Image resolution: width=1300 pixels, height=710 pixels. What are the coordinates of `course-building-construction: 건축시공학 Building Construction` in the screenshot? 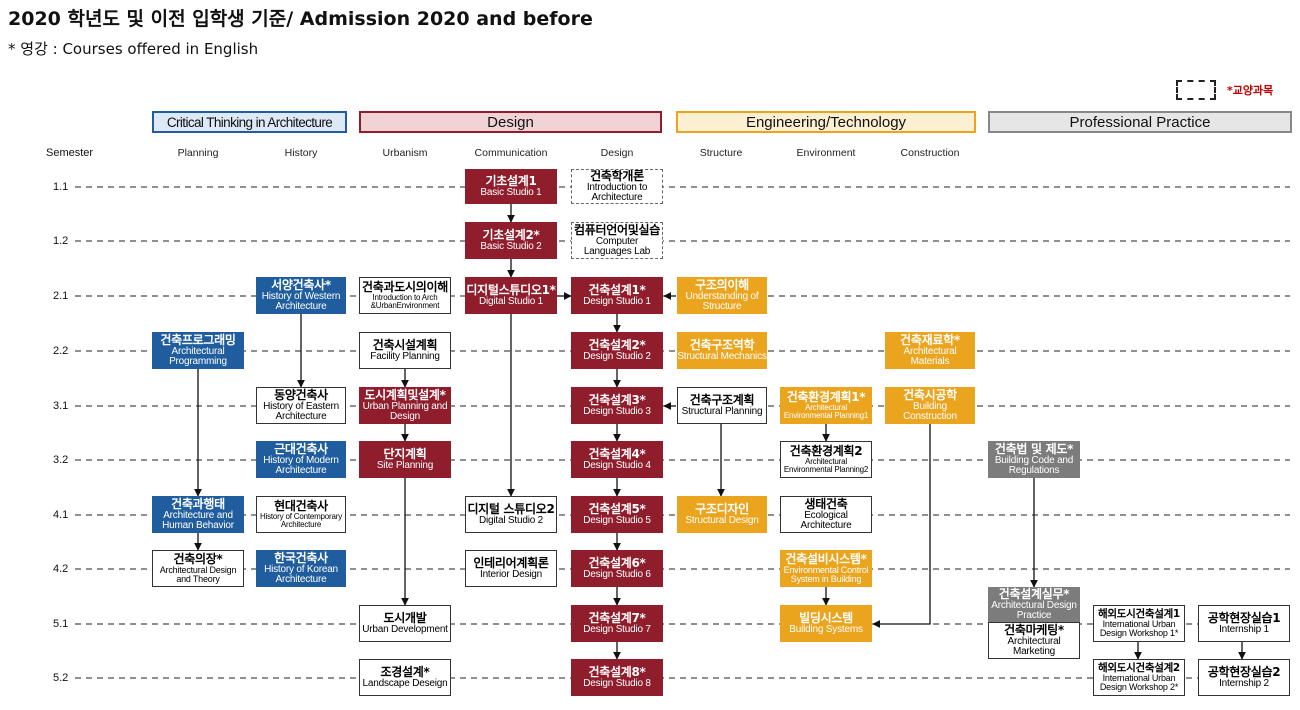 It's located at (930, 405).